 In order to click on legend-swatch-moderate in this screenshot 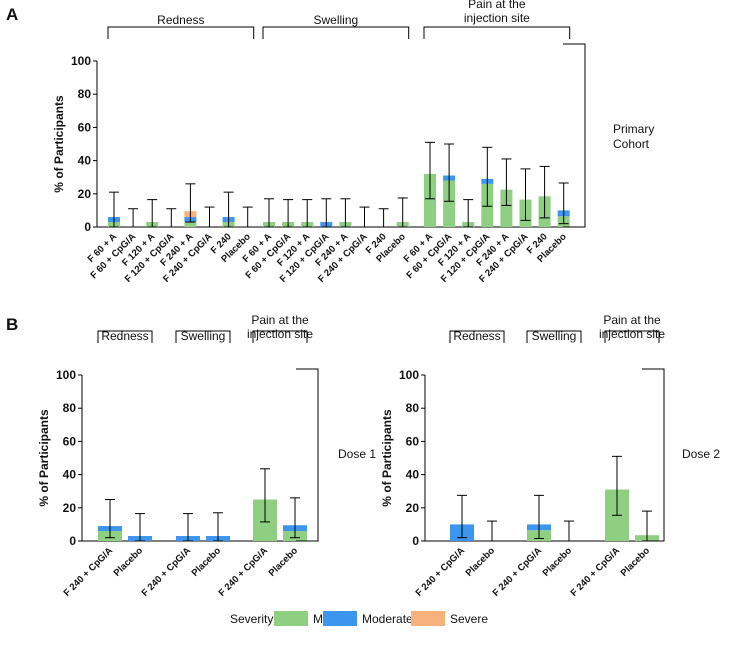, I will do `click(340, 618)`.